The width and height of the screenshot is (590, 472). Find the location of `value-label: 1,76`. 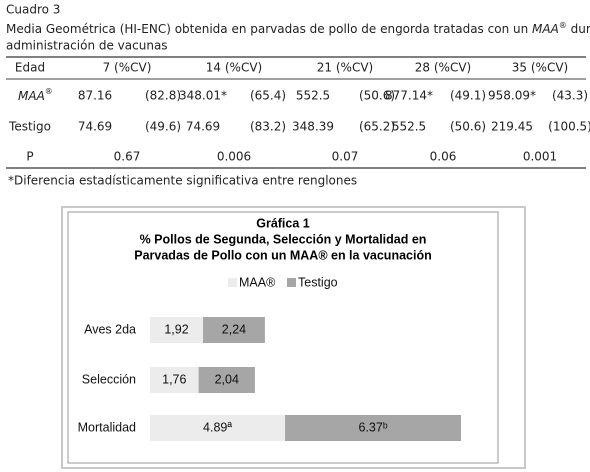

value-label: 1,76 is located at coordinates (174, 379).